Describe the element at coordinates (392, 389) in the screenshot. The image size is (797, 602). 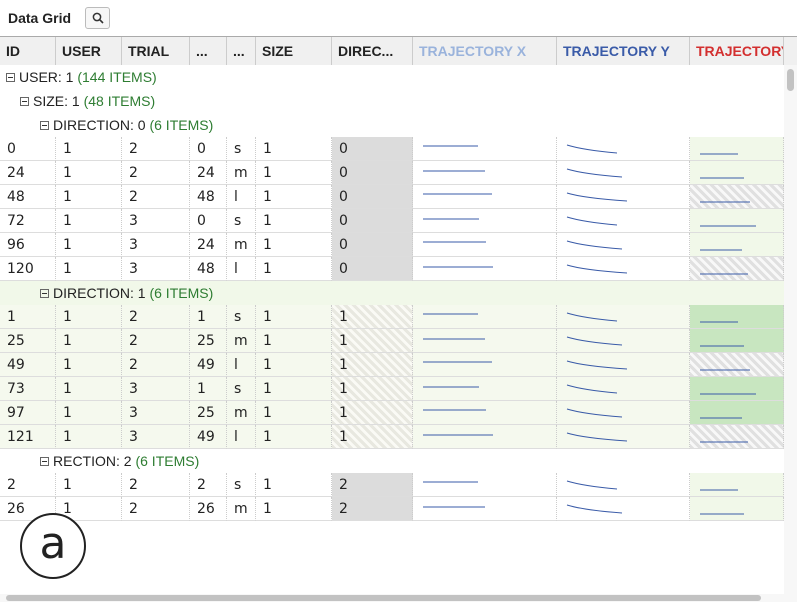
I see `table-row: 73 1 3 1 s 1 1` at that location.